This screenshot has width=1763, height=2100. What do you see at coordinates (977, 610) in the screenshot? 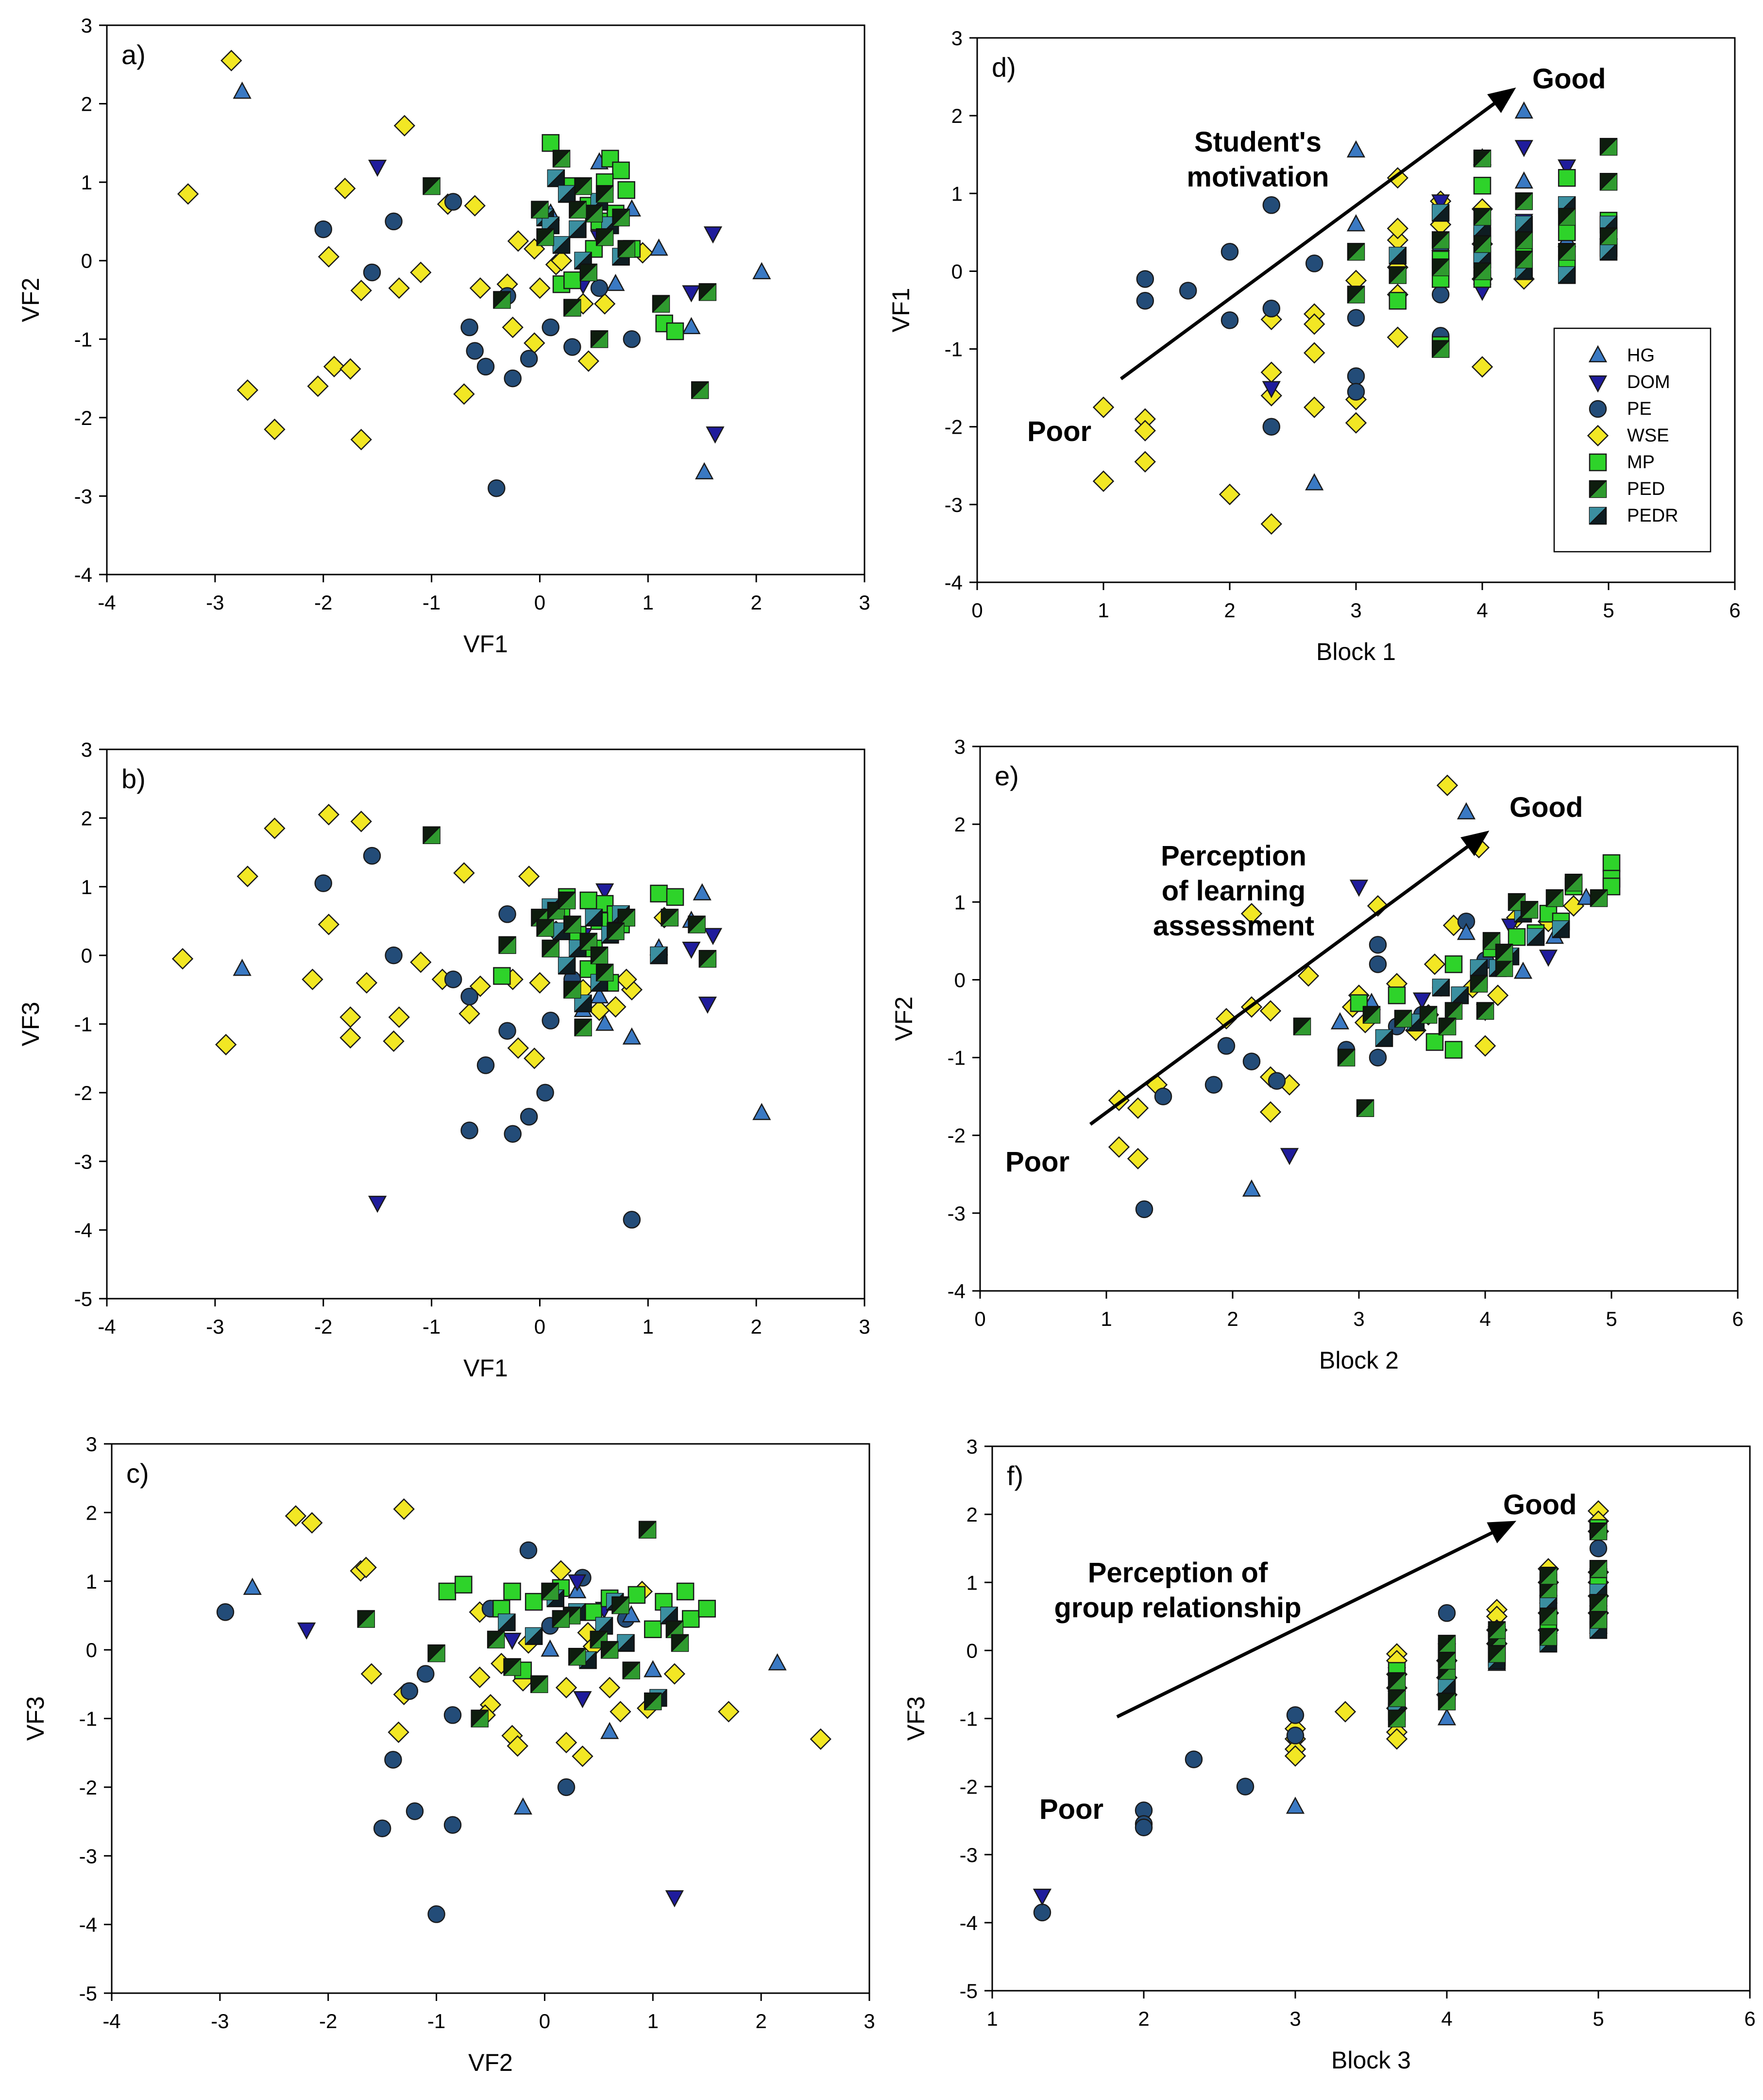
I see `x-tick-label: 0` at bounding box center [977, 610].